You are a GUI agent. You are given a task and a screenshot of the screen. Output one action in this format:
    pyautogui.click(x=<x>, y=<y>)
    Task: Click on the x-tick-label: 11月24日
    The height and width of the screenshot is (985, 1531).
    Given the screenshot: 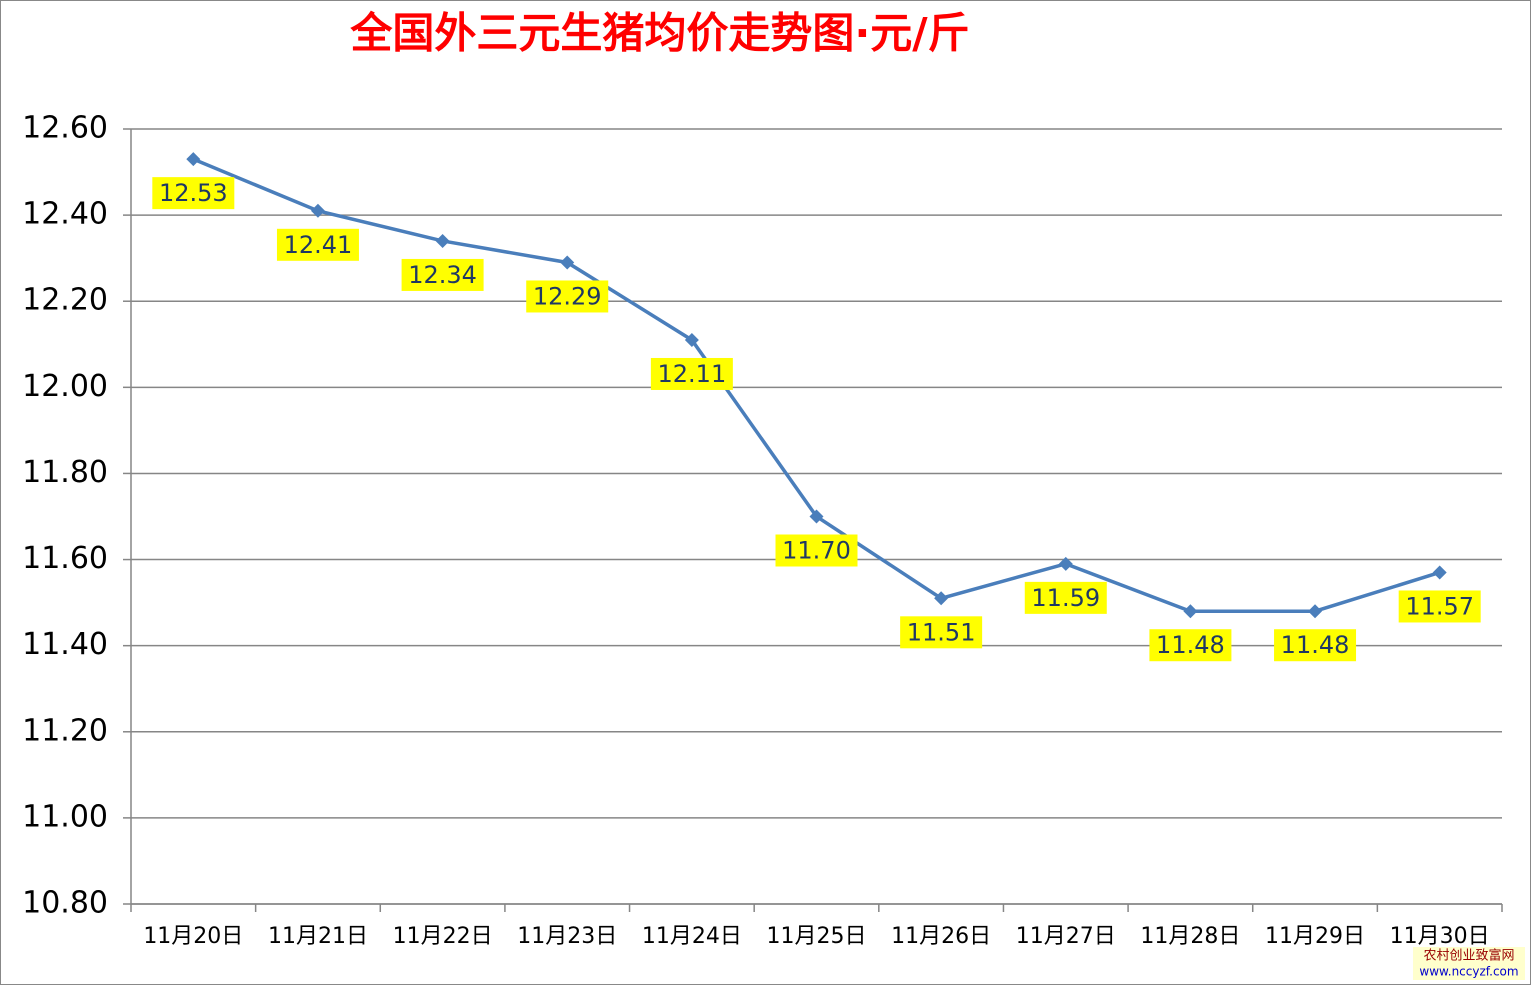 What is the action you would take?
    pyautogui.click(x=692, y=936)
    